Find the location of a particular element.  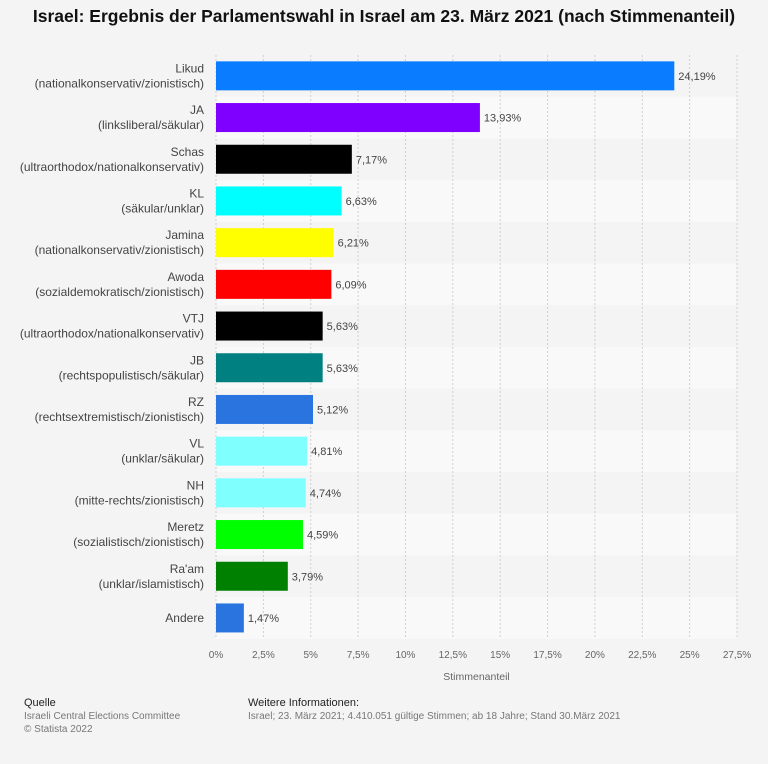

value-label: 3,79% is located at coordinates (307, 577).